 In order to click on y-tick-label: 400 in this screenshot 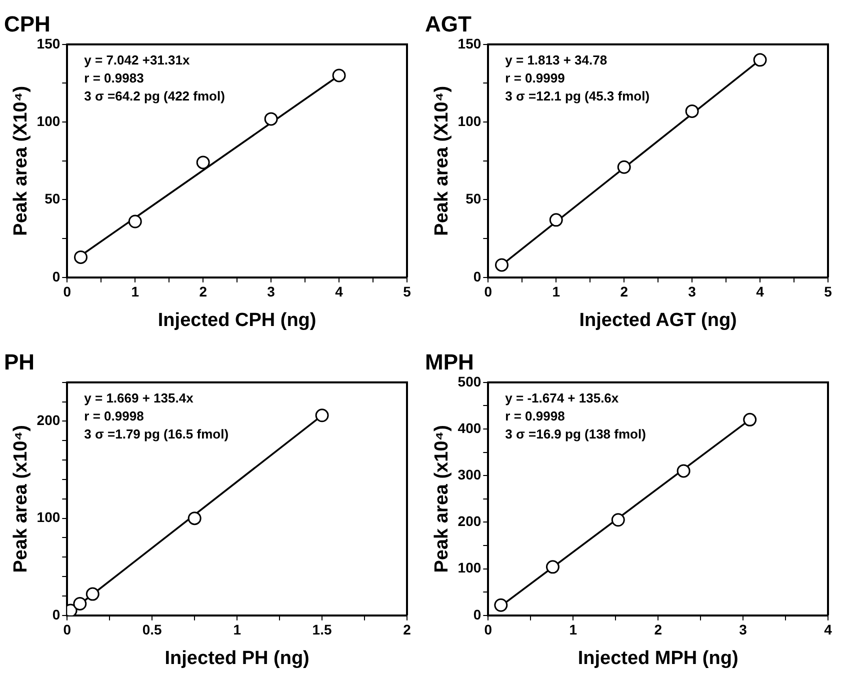, I will do `click(470, 428)`.